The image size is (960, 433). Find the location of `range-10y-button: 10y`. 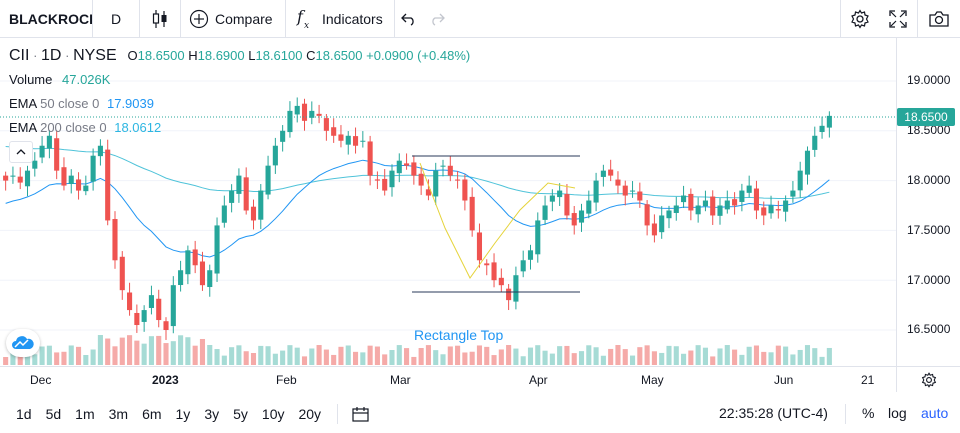

range-10y-button: 10y is located at coordinates (273, 414).